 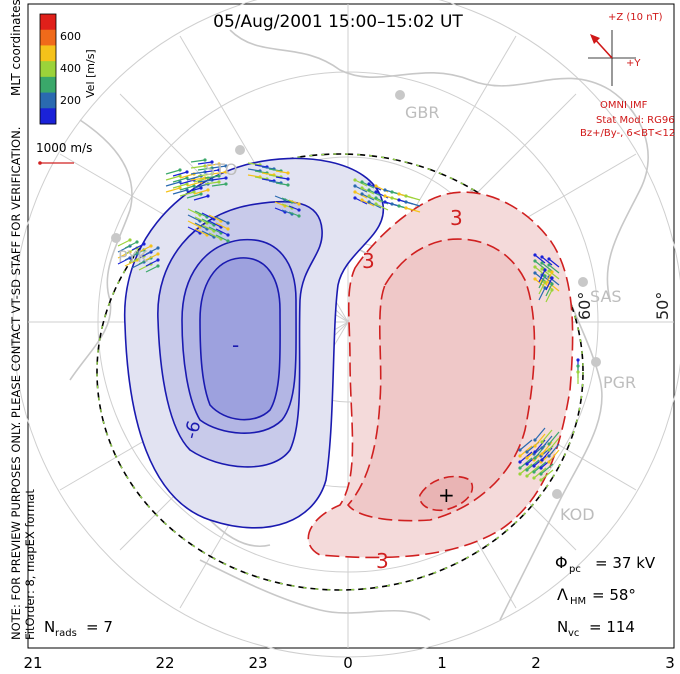 What do you see at coordinates (16, 48) in the screenshot?
I see `coordinates-label: MLT coordinates` at bounding box center [16, 48].